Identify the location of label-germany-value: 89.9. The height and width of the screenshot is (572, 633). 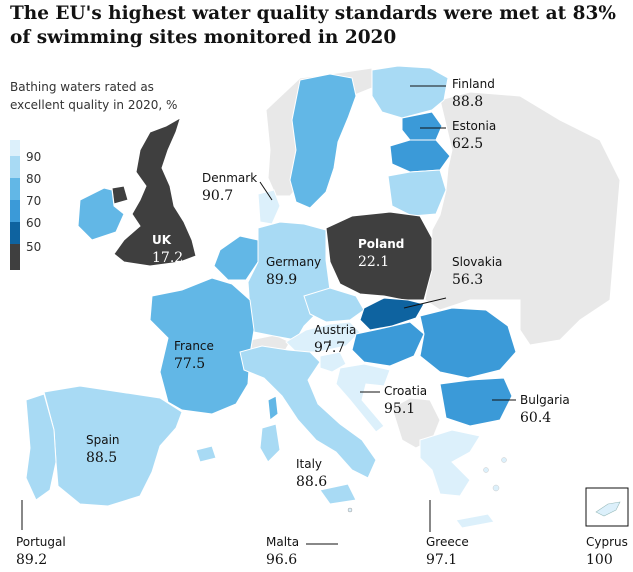
(282, 280).